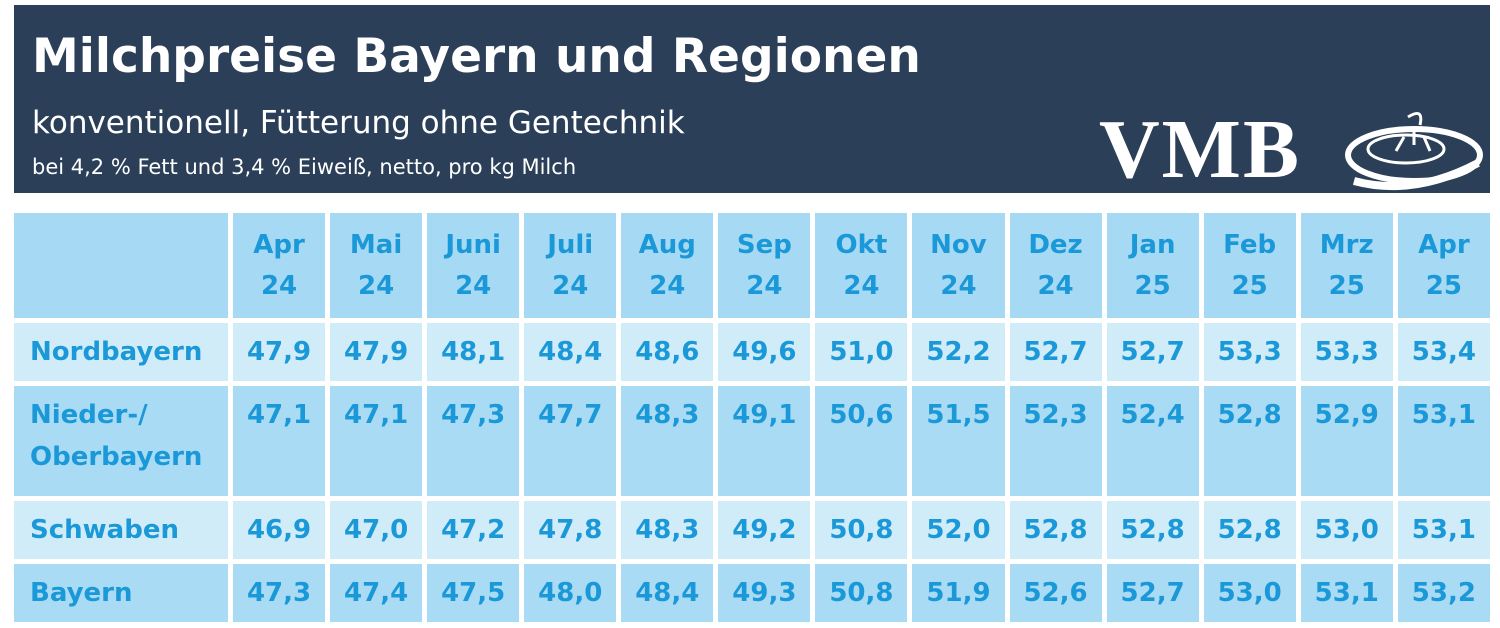 The width and height of the screenshot is (1500, 628). I want to click on price-cell: 52,2, so click(958, 352).